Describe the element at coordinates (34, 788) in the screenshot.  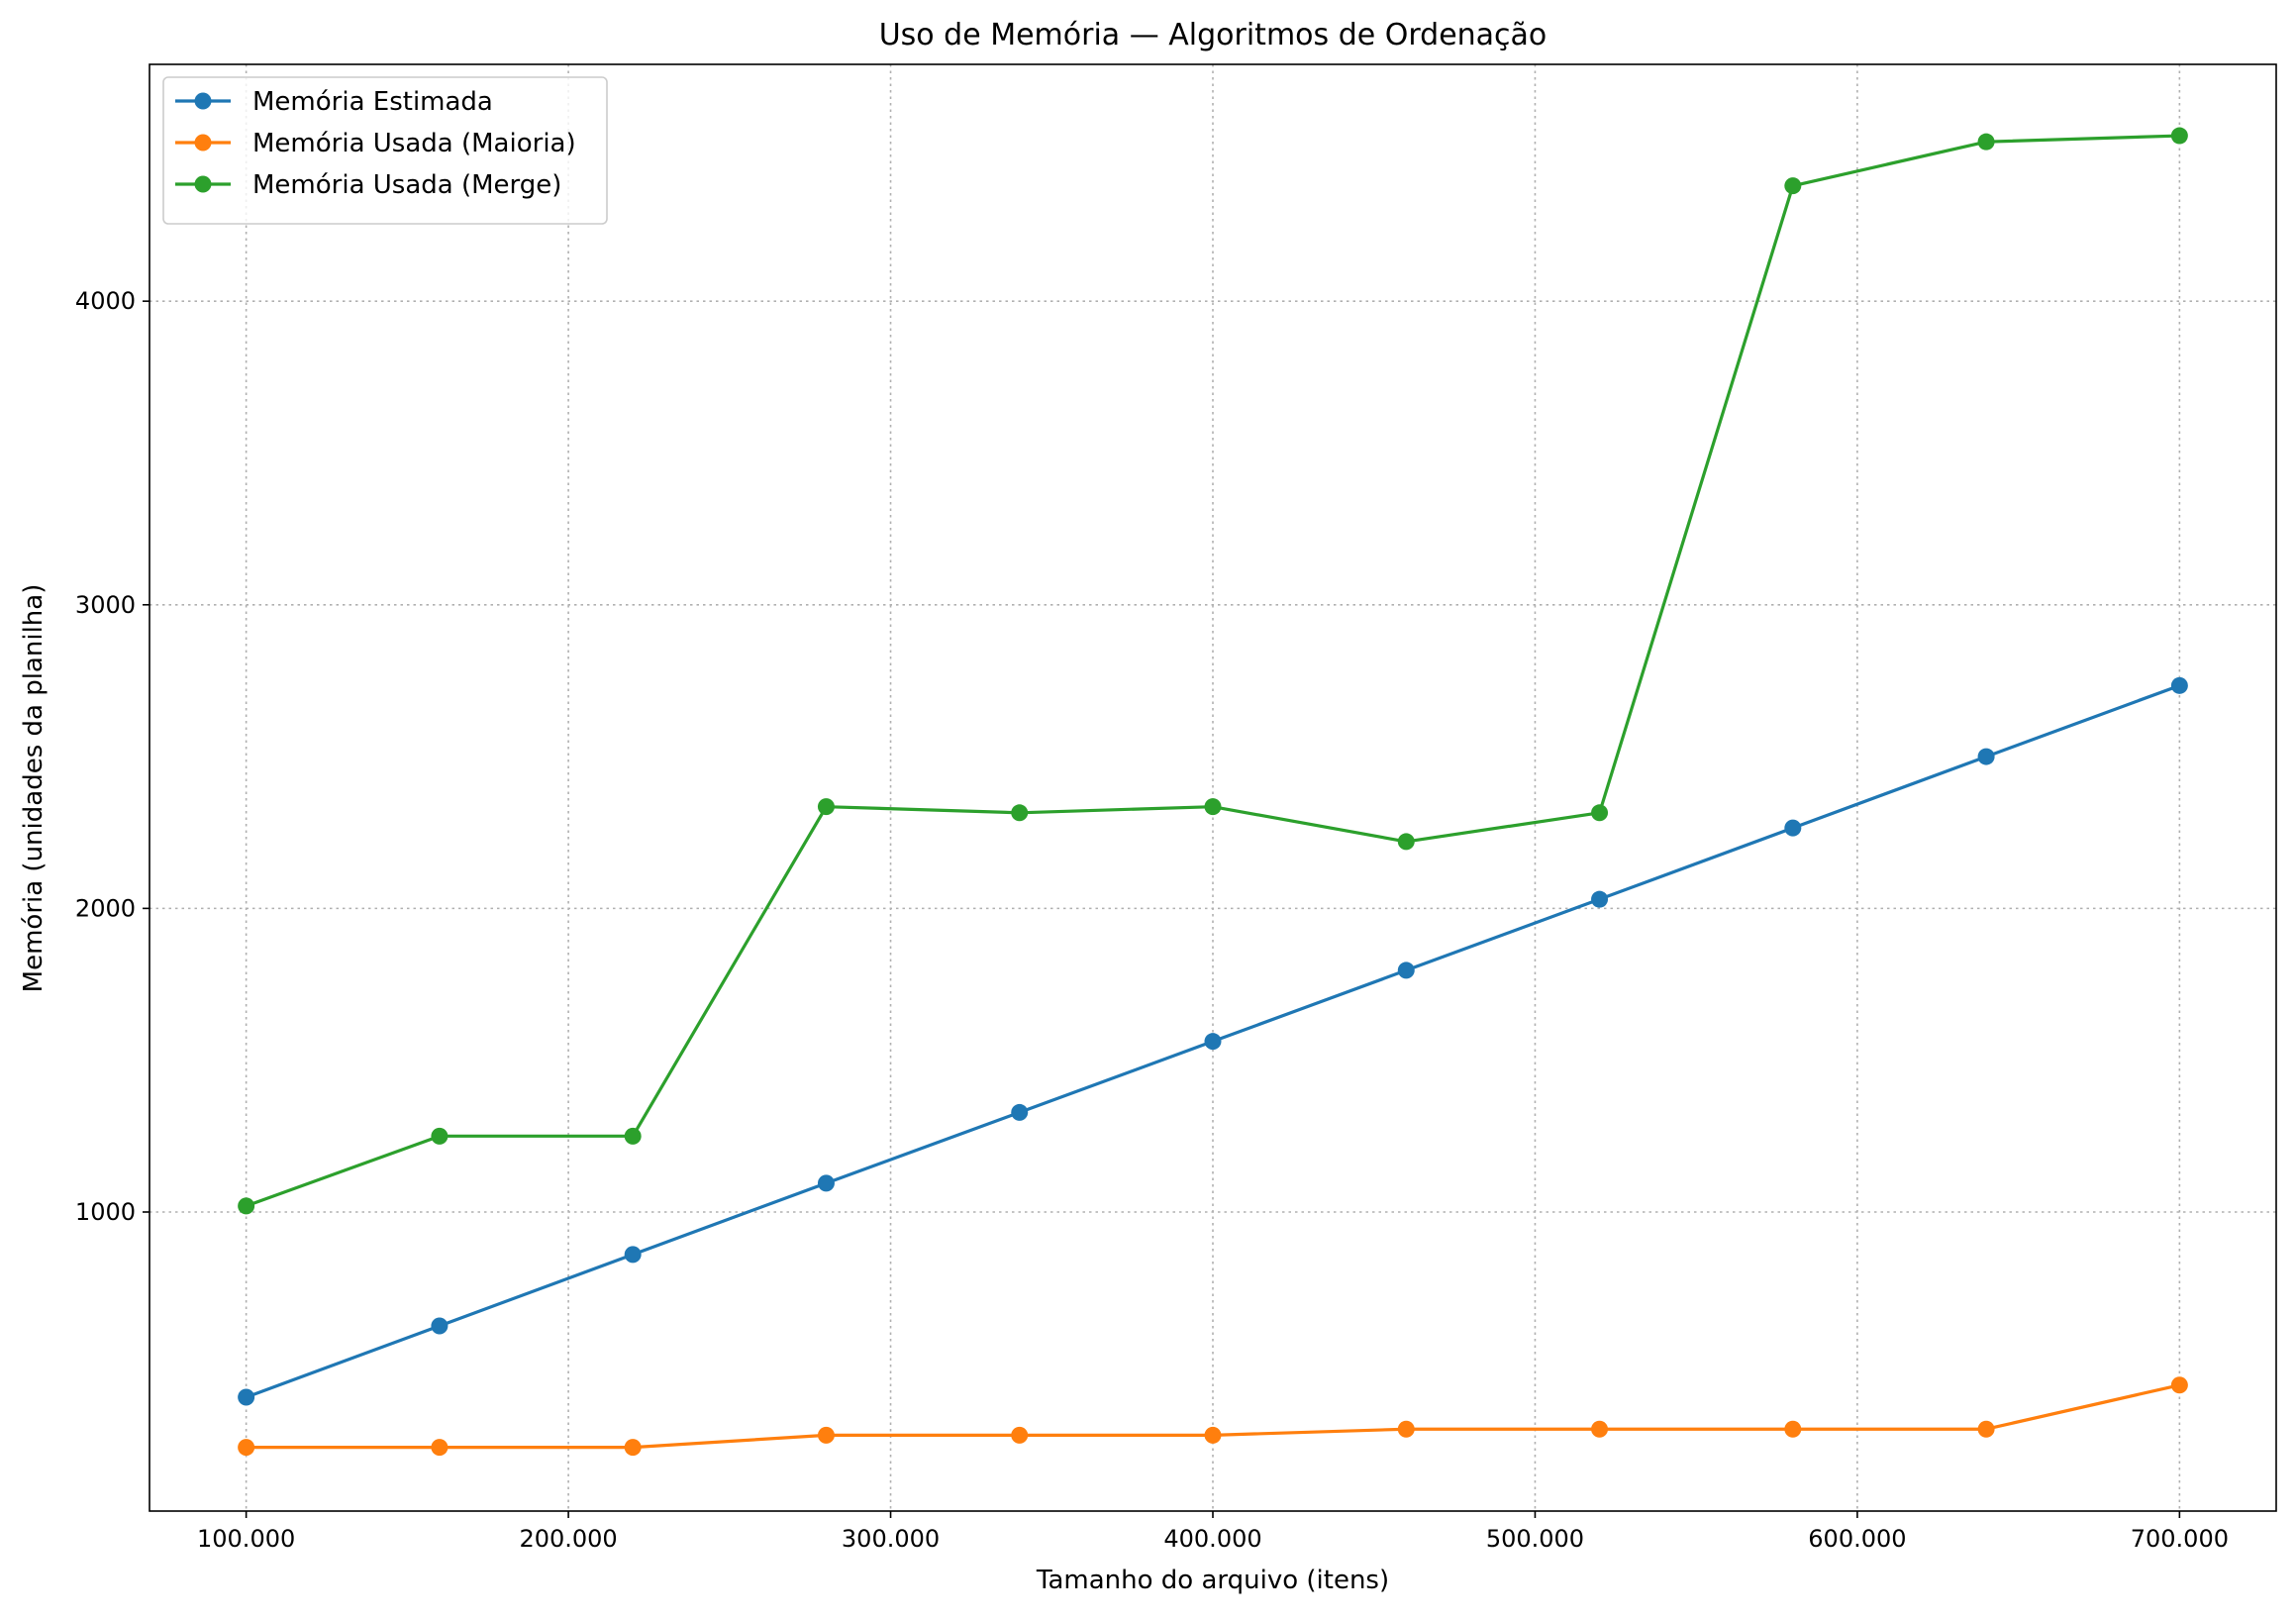
I see `y-axis-label: Memória (unidades da planilha)` at that location.